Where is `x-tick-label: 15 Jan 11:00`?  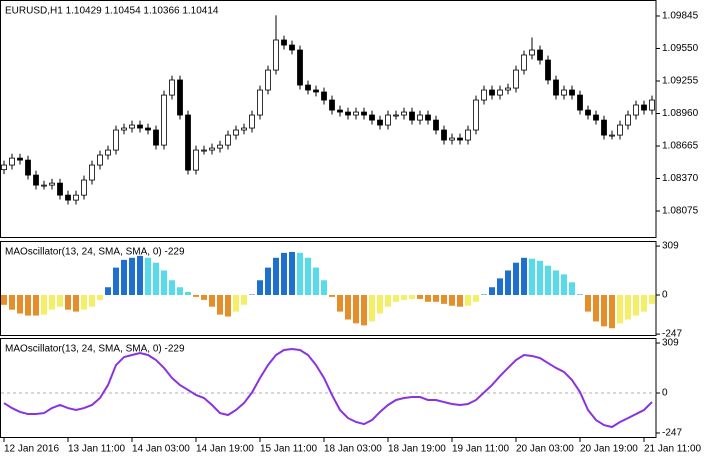 x-tick-label: 15 Jan 11:00 is located at coordinates (289, 449).